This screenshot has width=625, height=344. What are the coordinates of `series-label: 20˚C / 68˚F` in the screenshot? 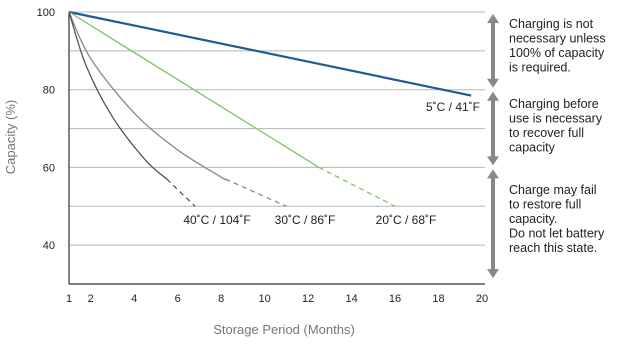 It's located at (406, 220).